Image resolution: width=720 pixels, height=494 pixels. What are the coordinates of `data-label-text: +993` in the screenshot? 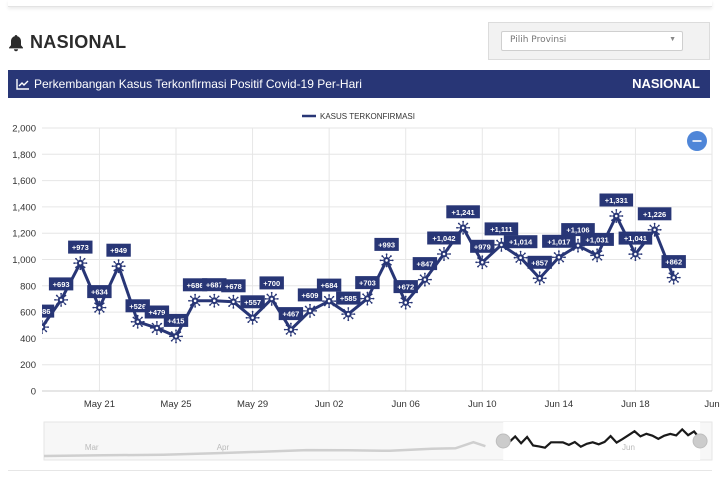 It's located at (386, 244).